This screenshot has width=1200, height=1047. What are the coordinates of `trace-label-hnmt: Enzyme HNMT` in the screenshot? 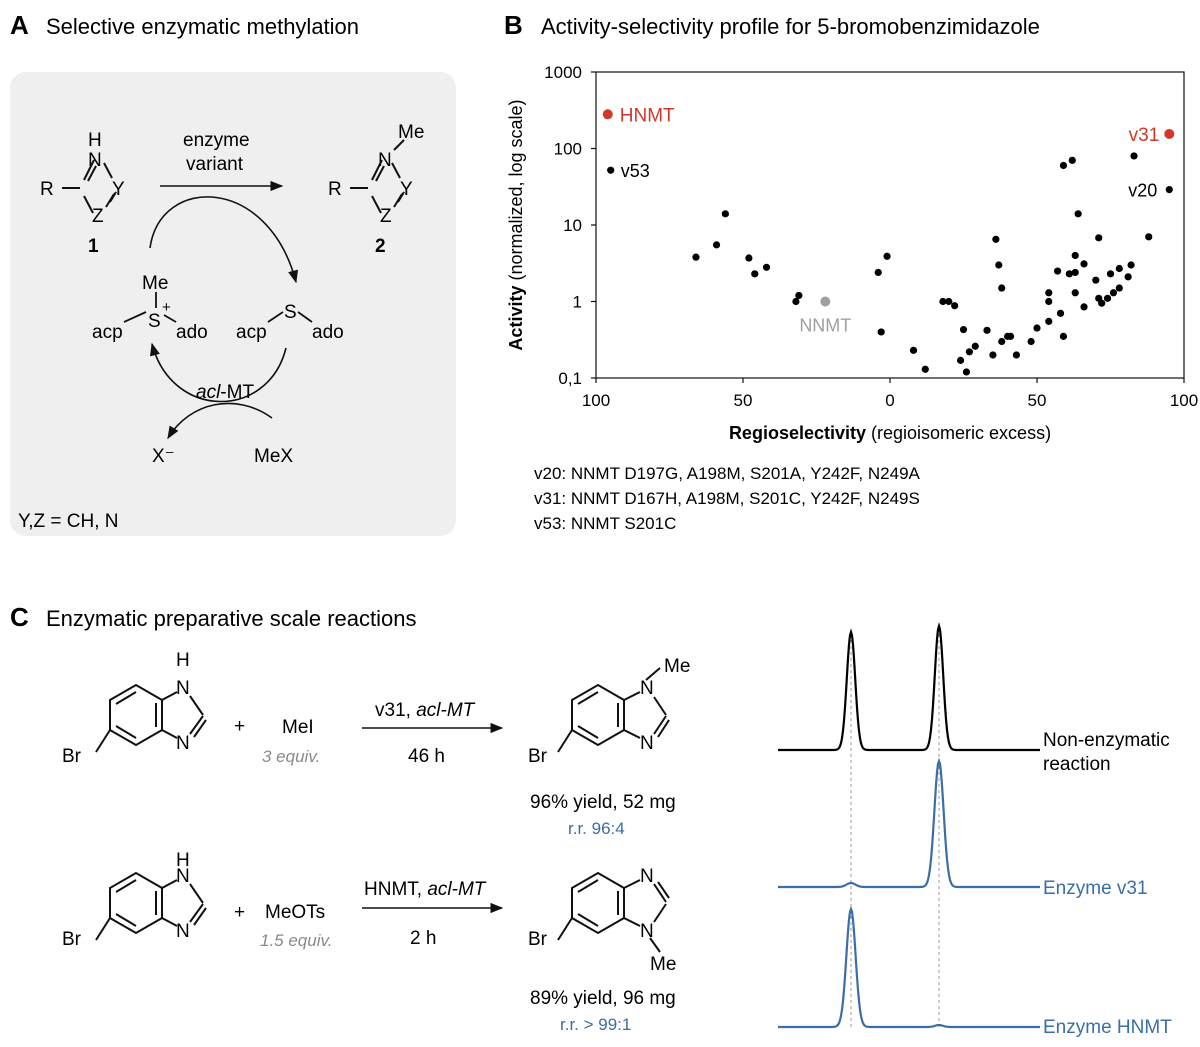 It's located at (1107, 1027).